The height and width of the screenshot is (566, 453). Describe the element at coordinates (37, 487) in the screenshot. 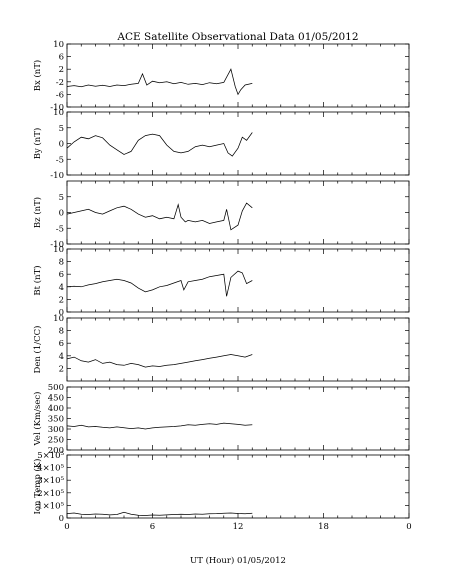

I see `y-axis-label: Ion Temp (K)` at that location.